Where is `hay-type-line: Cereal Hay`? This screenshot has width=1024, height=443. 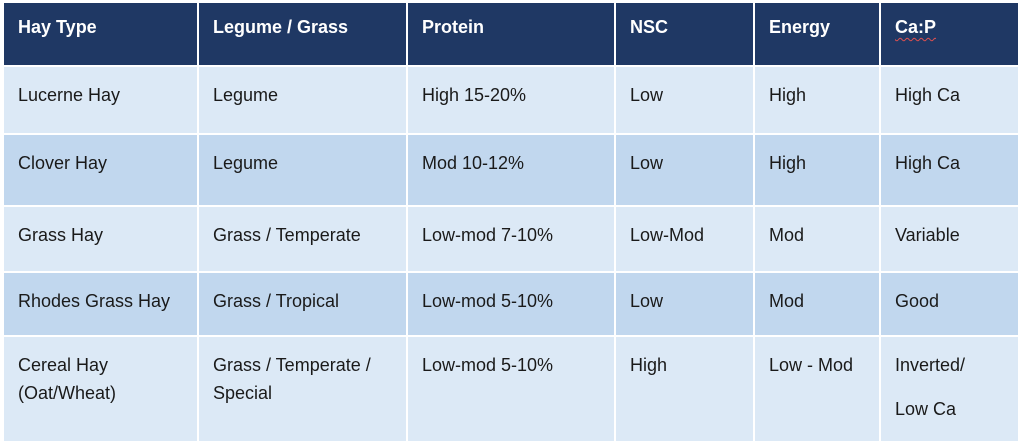 hay-type-line: Cereal Hay is located at coordinates (63, 365).